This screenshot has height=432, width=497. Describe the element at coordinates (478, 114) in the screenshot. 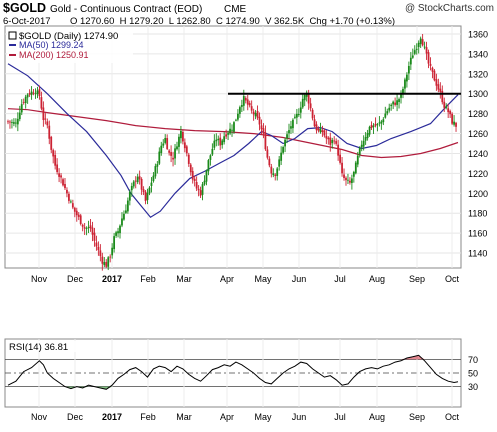

I see `price-tick-label: 1280` at that location.